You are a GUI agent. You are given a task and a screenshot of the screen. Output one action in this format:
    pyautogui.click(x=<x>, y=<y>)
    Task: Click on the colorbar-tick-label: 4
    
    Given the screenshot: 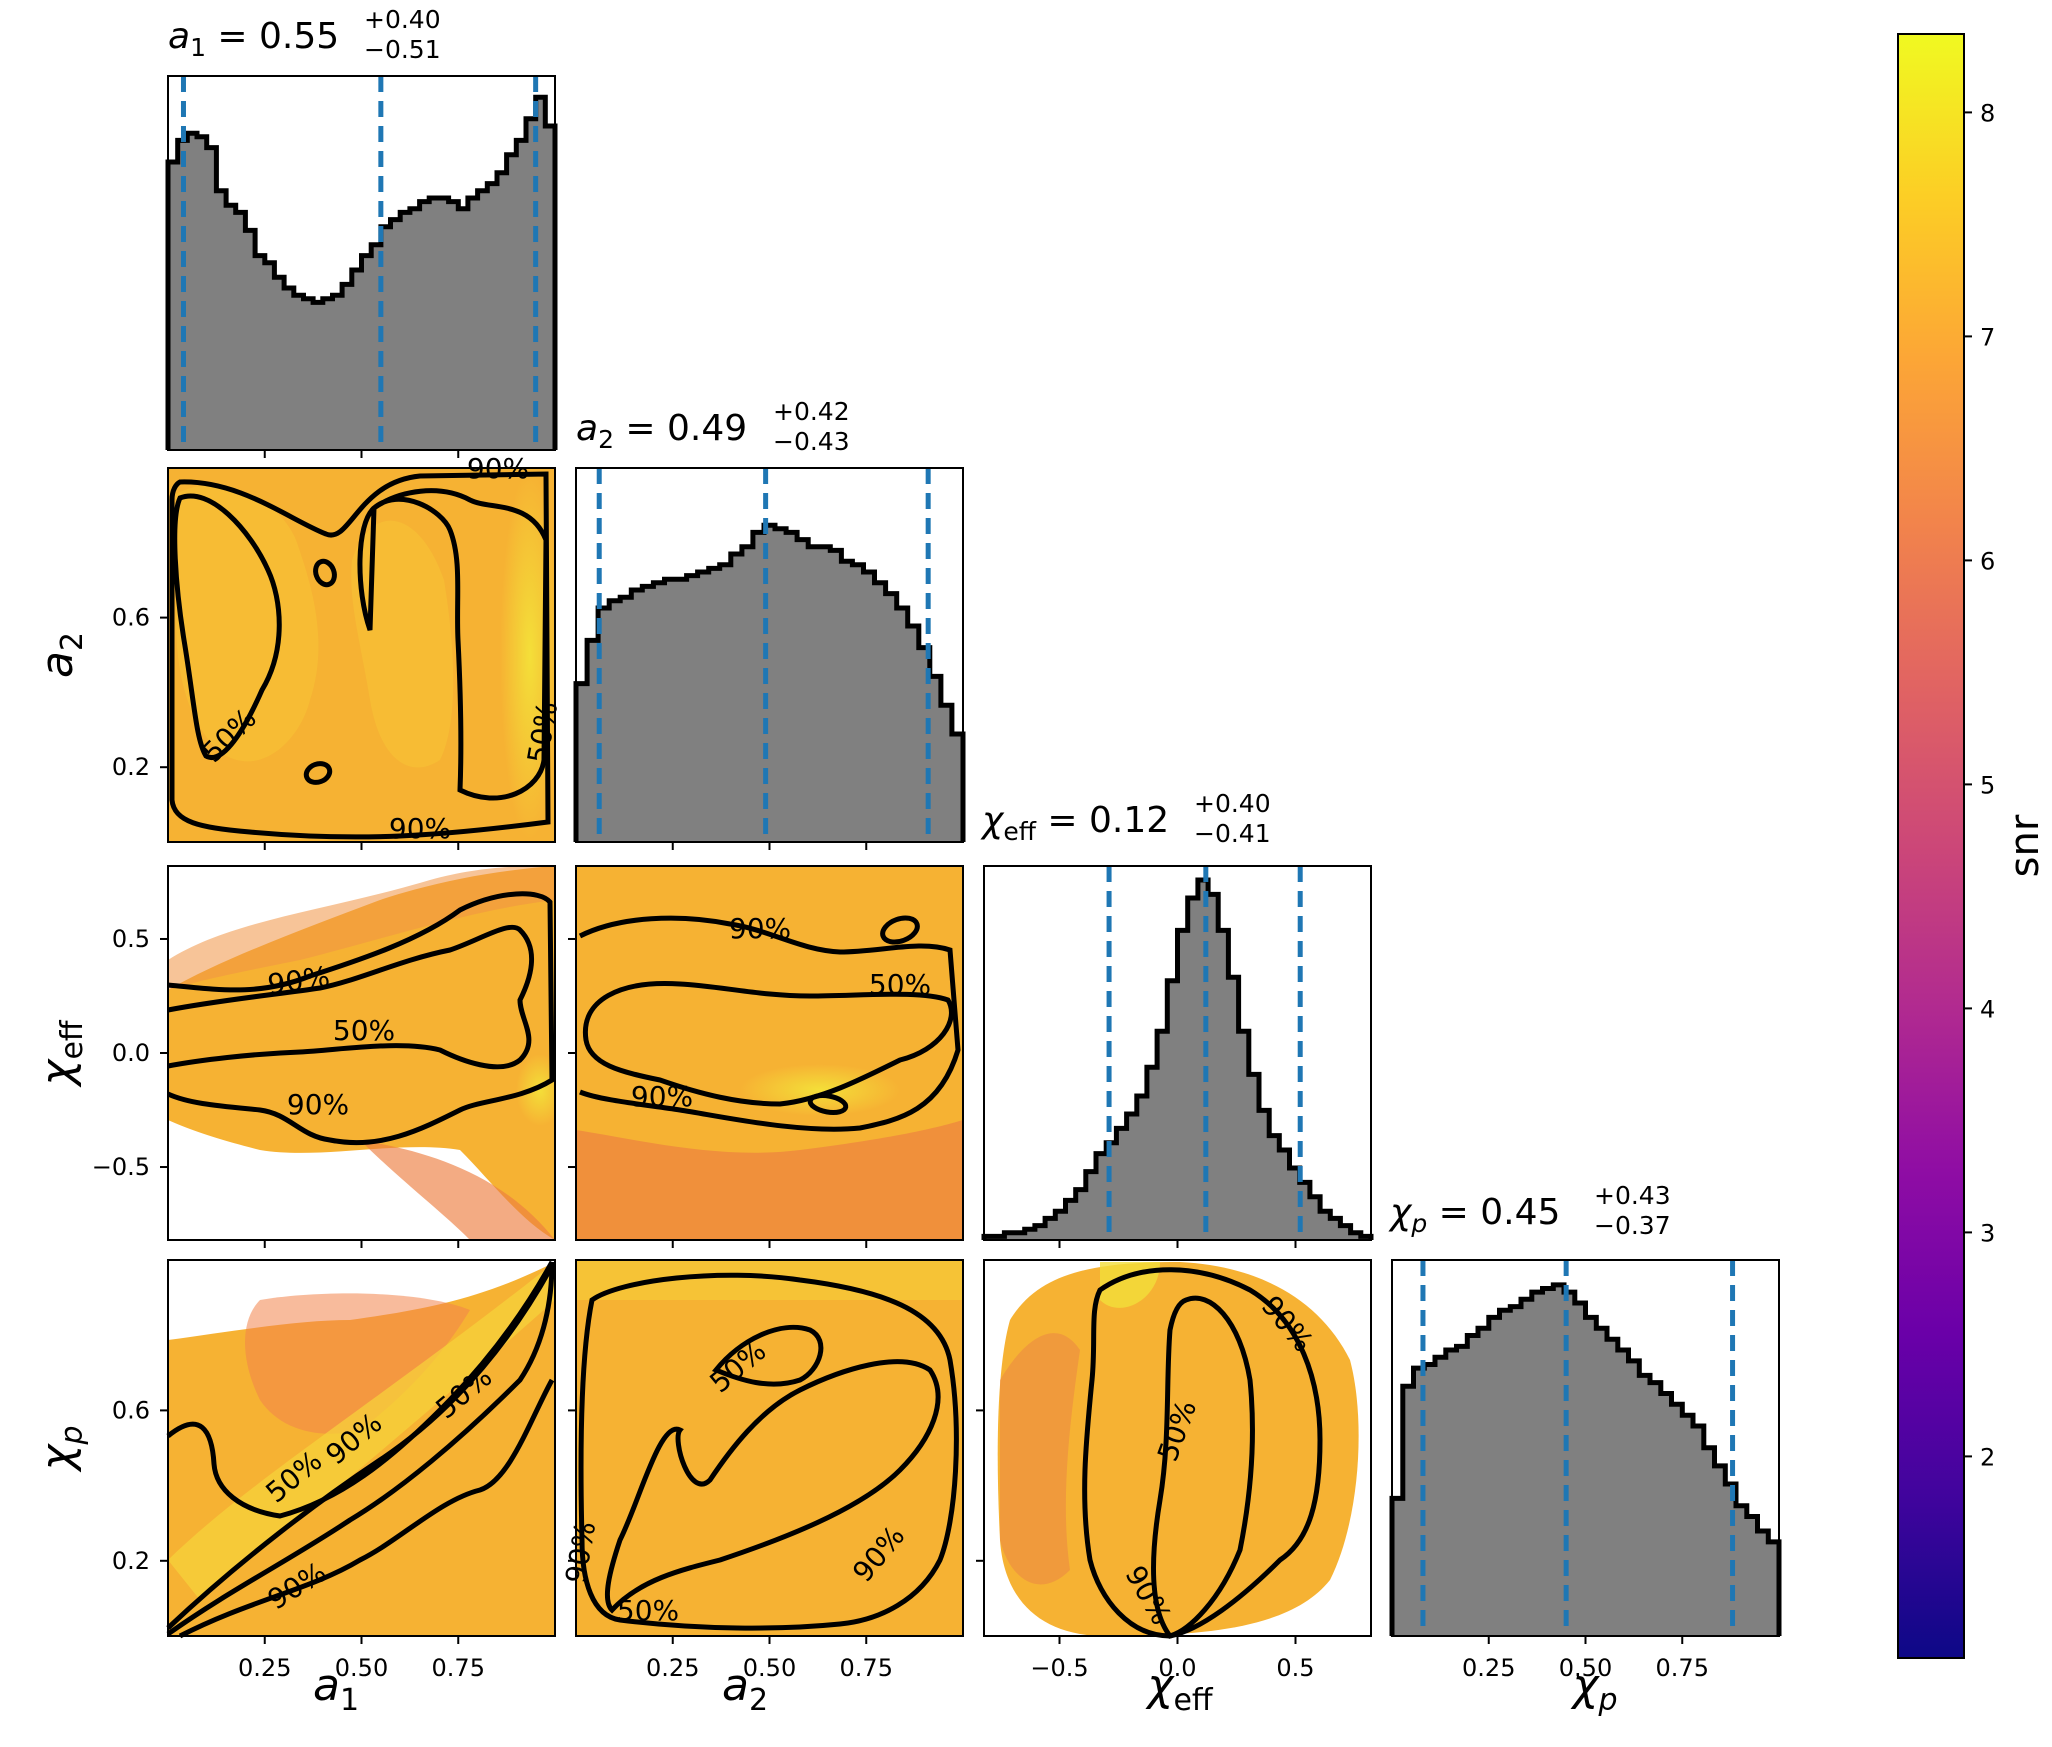 What is the action you would take?
    pyautogui.click(x=1987, y=1009)
    